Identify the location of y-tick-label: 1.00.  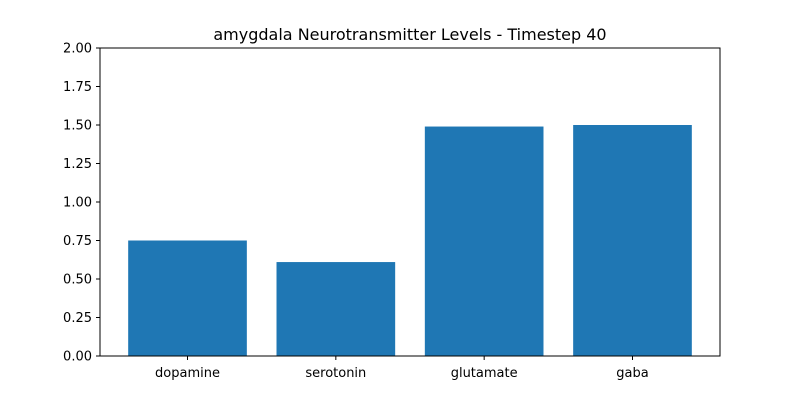
(77, 203).